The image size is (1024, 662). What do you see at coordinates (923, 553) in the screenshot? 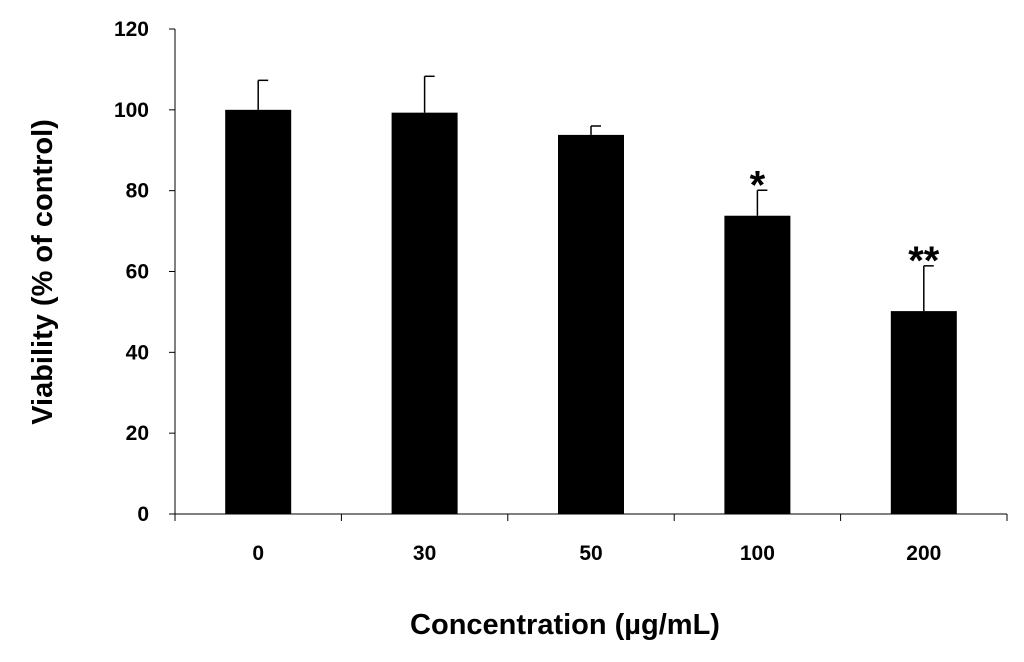
I see `x-tick-label: 200` at bounding box center [923, 553].